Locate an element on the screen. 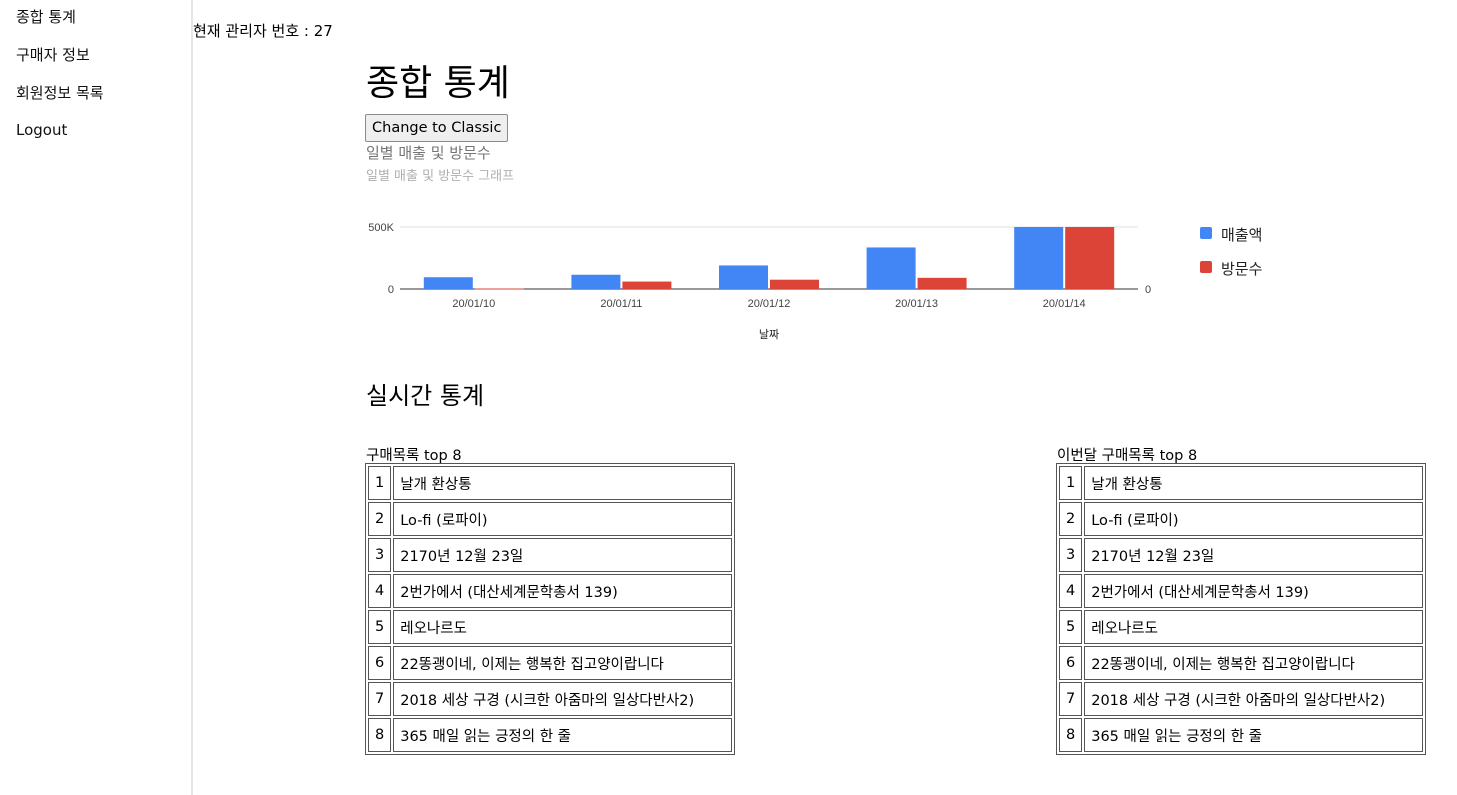 The height and width of the screenshot is (795, 1457). sidebar-item-member-list: 회원정보 목록 is located at coordinates (60, 93).